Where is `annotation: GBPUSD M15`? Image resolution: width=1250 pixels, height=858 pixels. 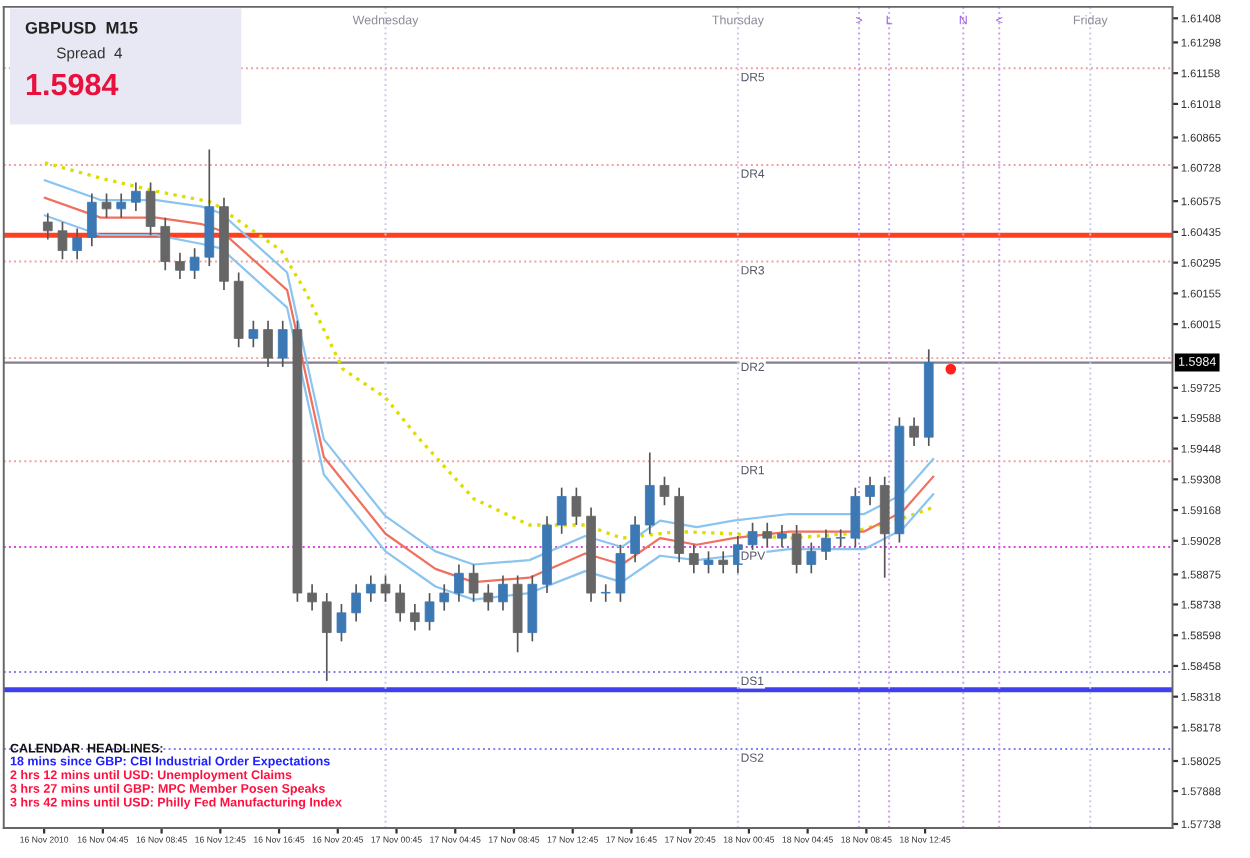 annotation: GBPUSD M15 is located at coordinates (81, 27).